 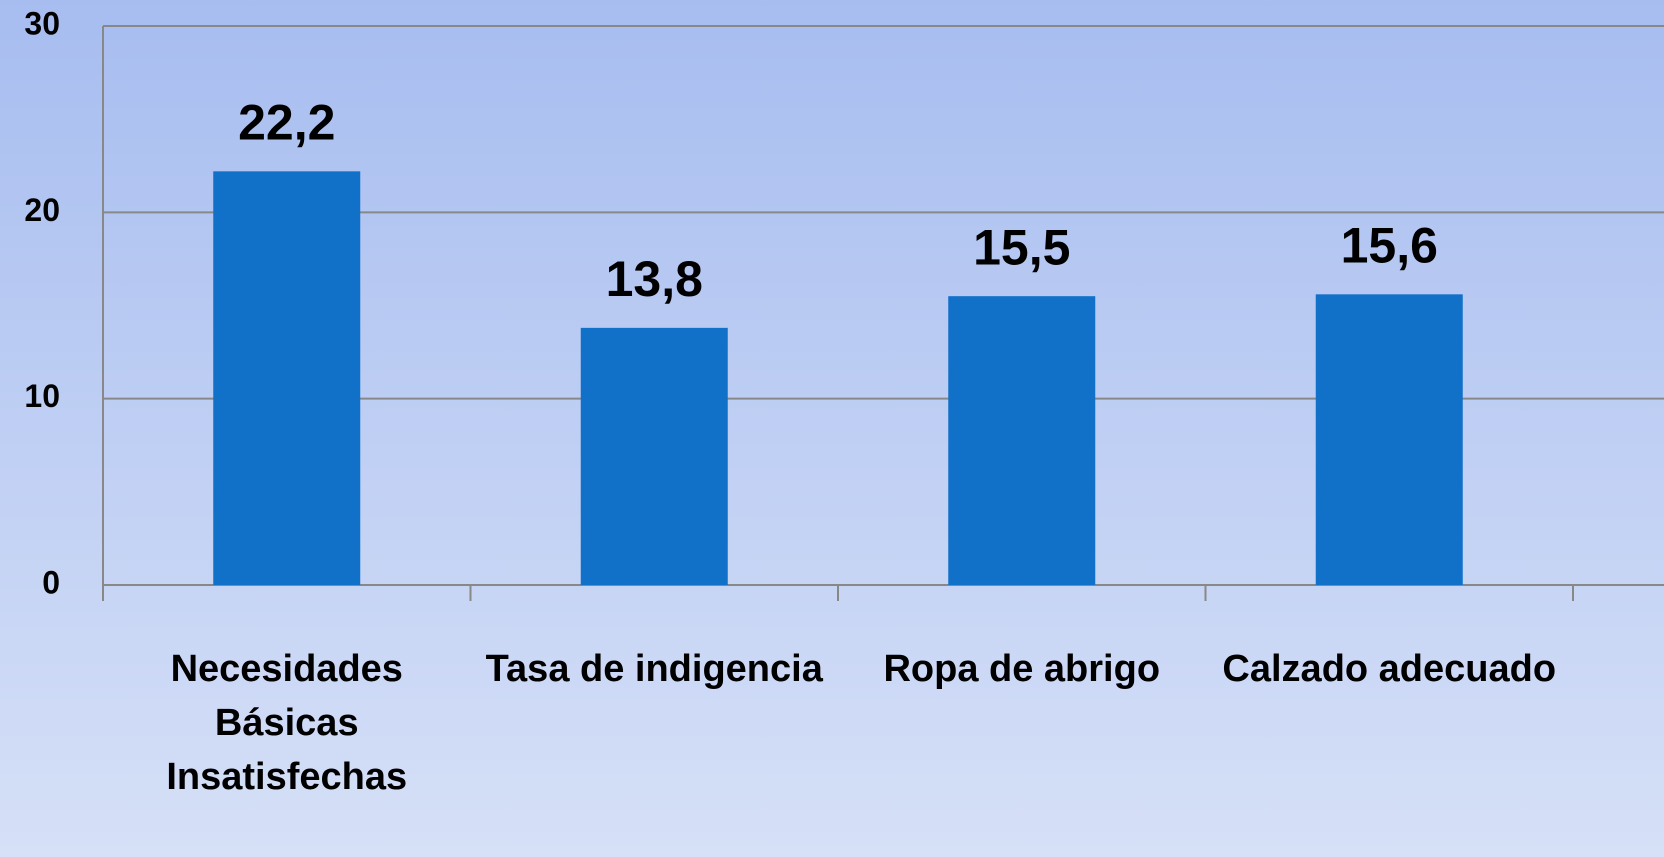 What do you see at coordinates (654, 669) in the screenshot?
I see `x-tick-label: Tasa de indigencia` at bounding box center [654, 669].